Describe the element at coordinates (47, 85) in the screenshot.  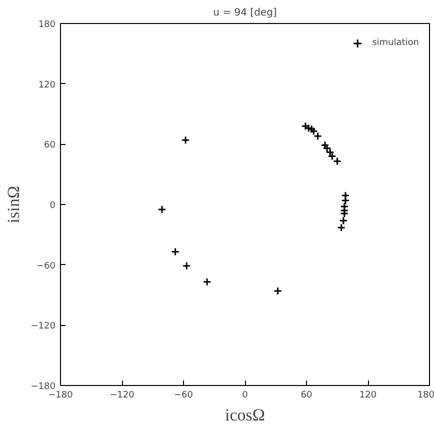
I see `y-tick-label: 120` at that location.